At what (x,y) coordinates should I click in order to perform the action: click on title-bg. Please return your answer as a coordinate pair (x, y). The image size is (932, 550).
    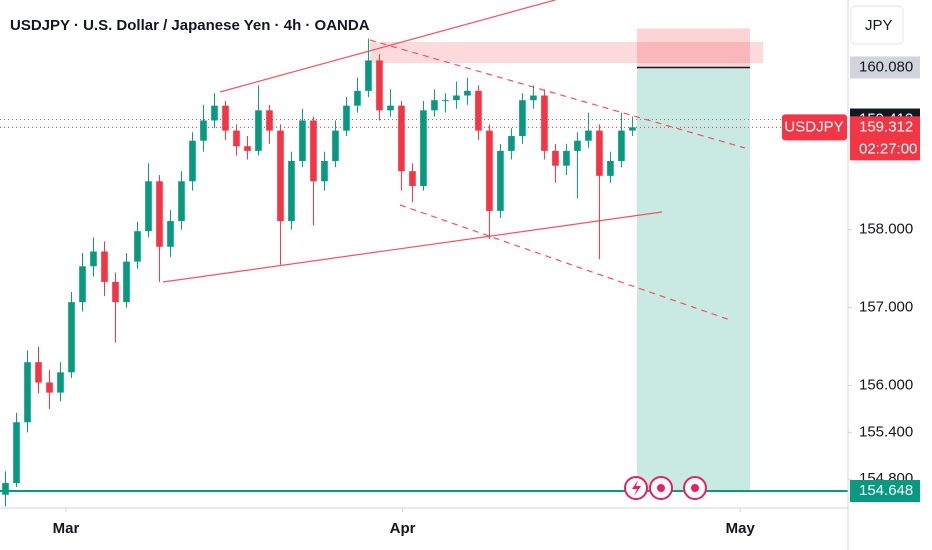
    Looking at the image, I should click on (189, 25).